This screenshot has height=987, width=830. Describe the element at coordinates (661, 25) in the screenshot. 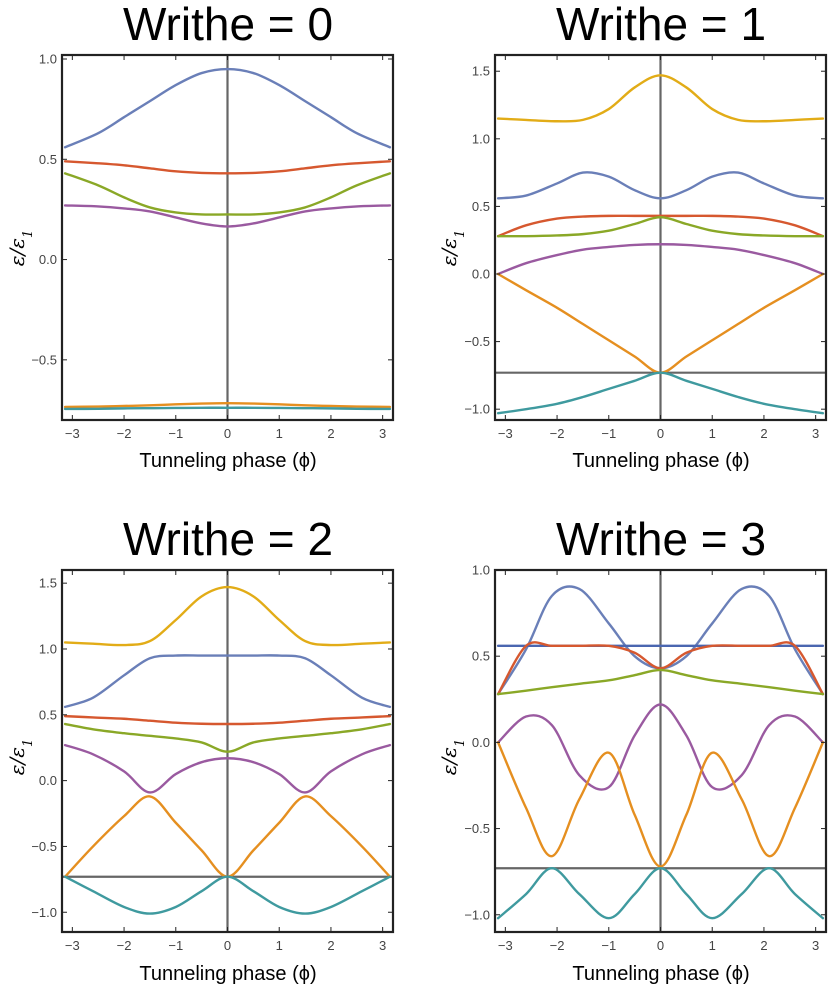

I see `chart-title: Writhe = 1` at that location.